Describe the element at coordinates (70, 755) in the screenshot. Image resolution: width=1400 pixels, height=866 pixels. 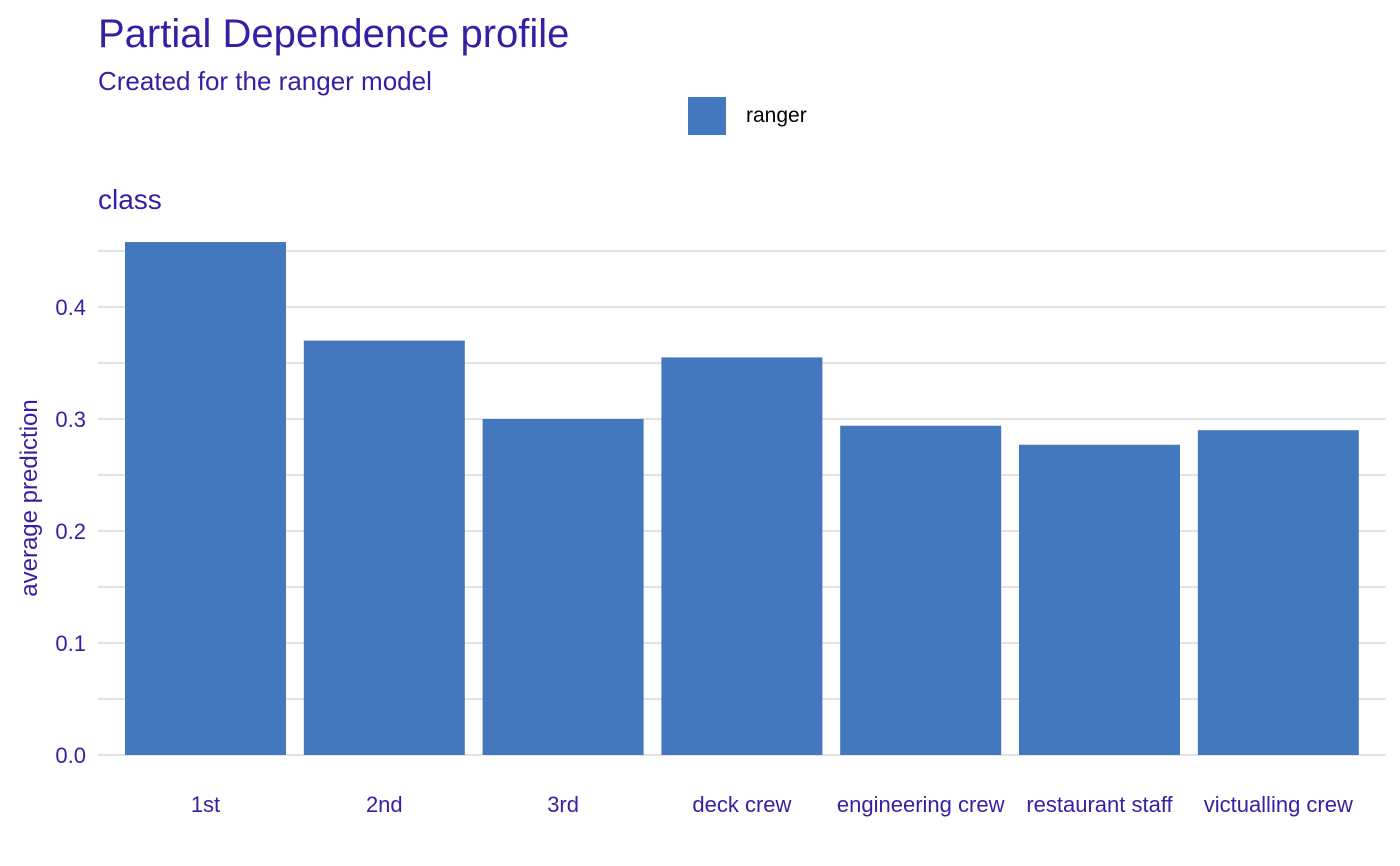
I see `y-tick-label: 0.0` at that location.